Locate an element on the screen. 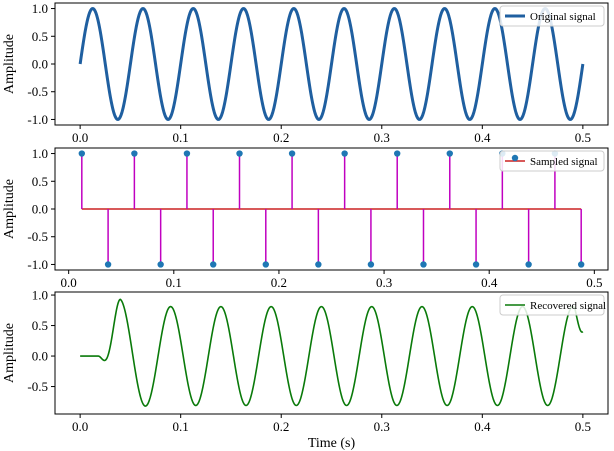 Image resolution: width=614 pixels, height=451 pixels. legend: Sampled signal is located at coordinates (552, 161).